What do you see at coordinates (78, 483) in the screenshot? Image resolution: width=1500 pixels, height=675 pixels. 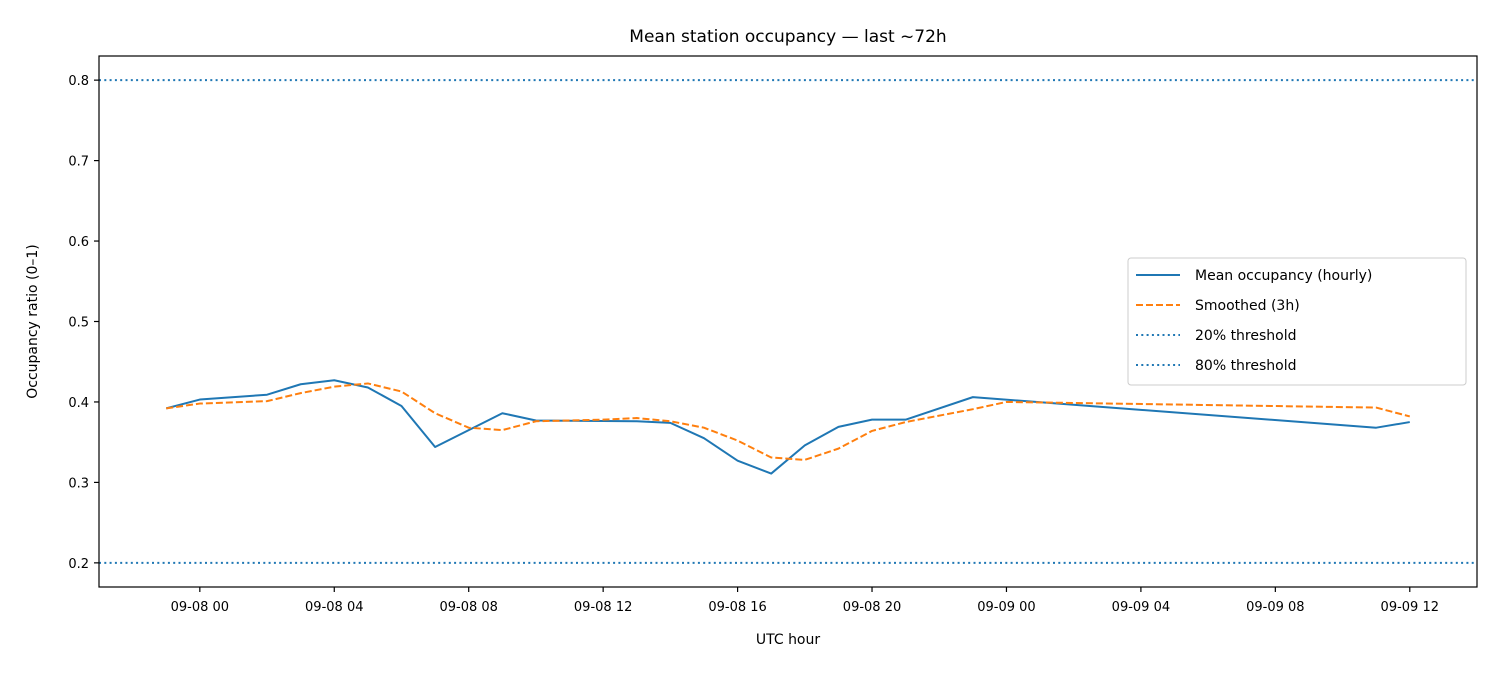 I see `y-tick-label: 0.3` at bounding box center [78, 483].